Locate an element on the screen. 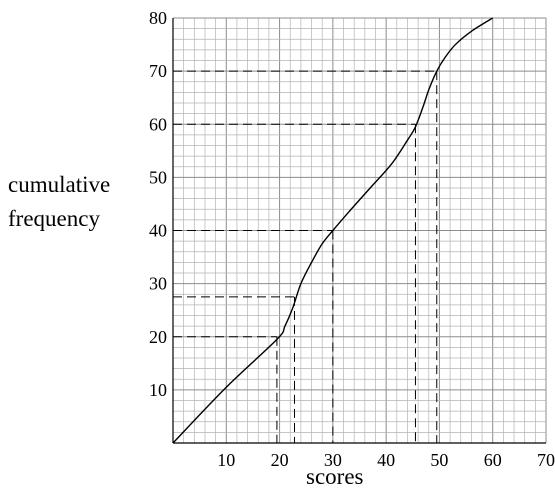 This screenshot has height=491, width=555. x-tick-label: 30 is located at coordinates (333, 460).